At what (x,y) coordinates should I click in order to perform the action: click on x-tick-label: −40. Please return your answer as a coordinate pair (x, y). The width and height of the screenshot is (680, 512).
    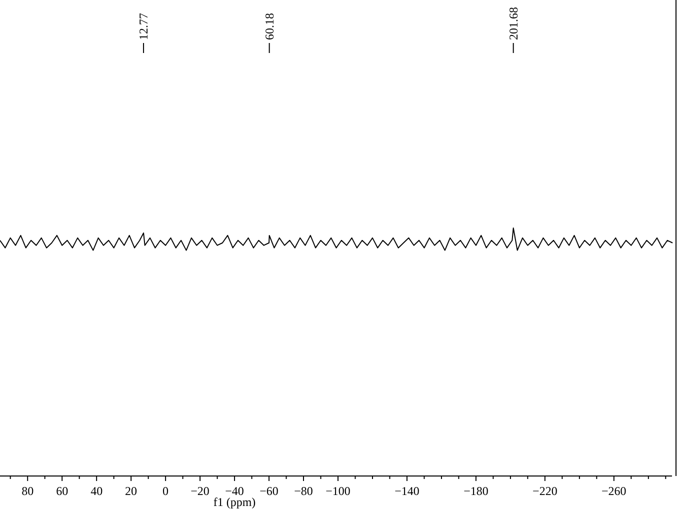
    Looking at the image, I should click on (234, 491).